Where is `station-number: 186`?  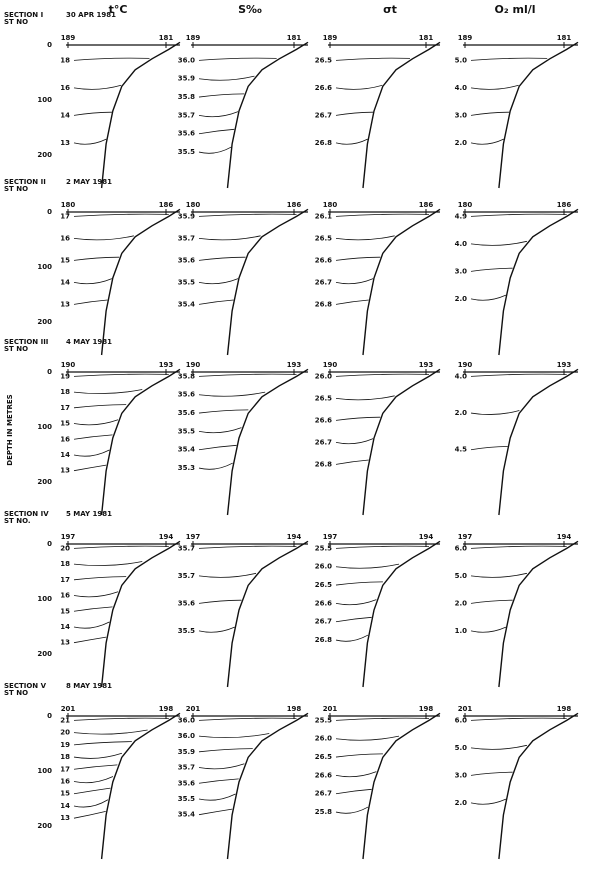
station-number: 186 is located at coordinates (426, 205).